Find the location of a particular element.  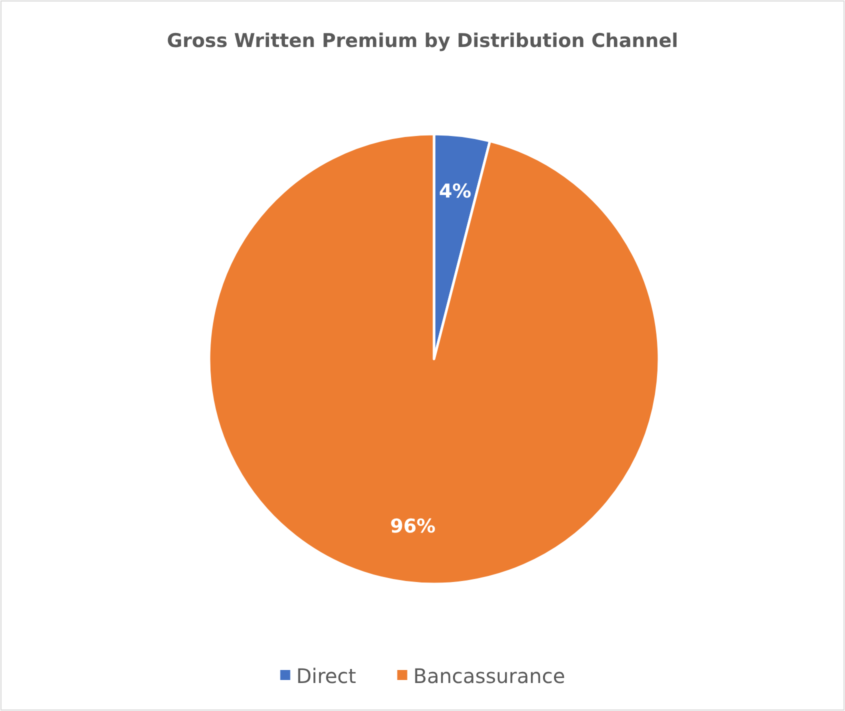

legend-label: Bancassurance is located at coordinates (489, 676).